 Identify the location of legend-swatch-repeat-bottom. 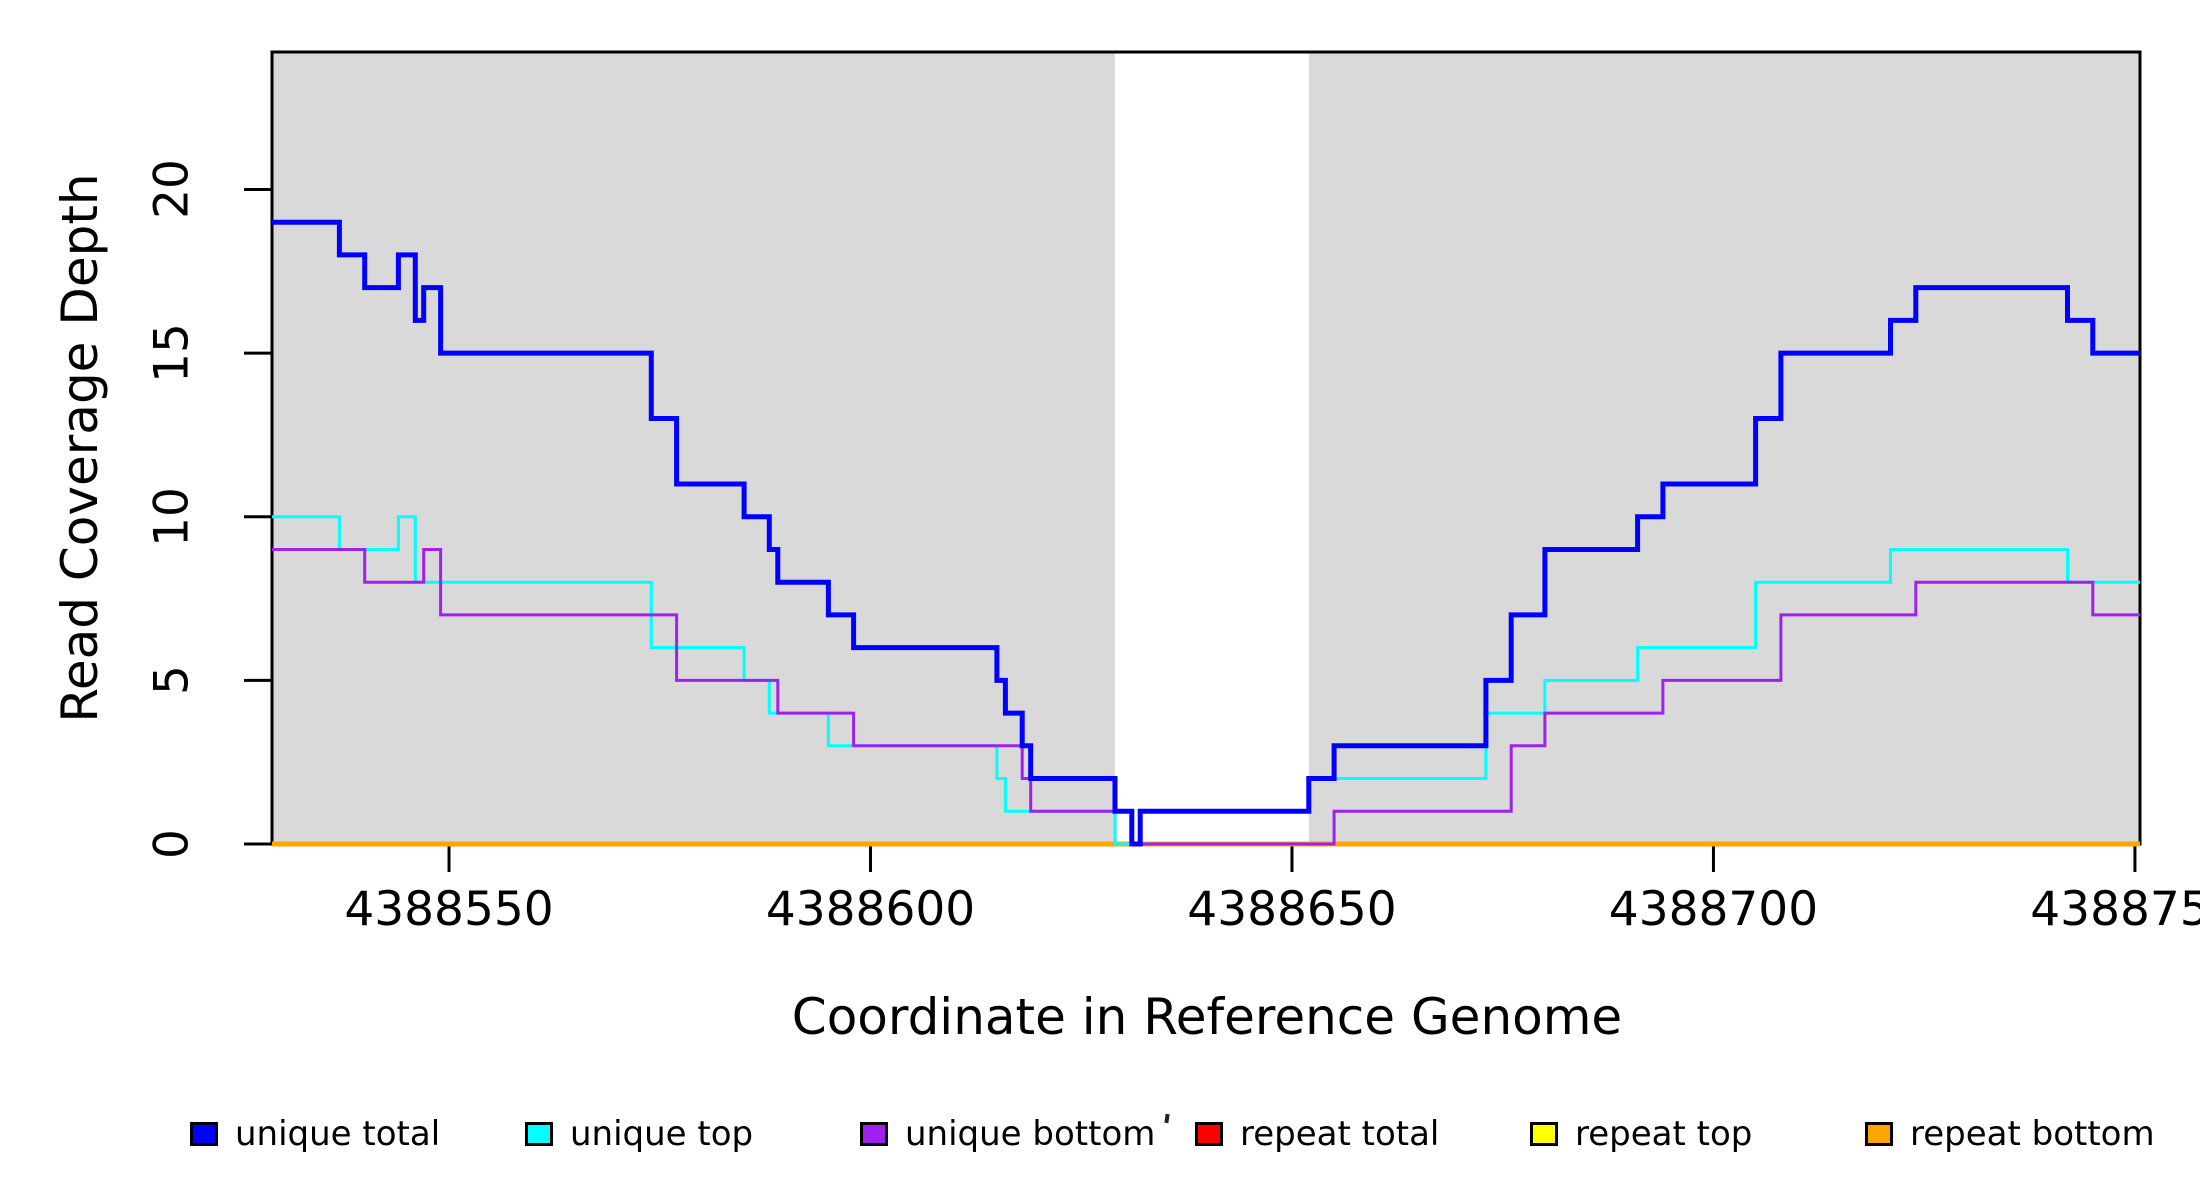
(1879, 1134).